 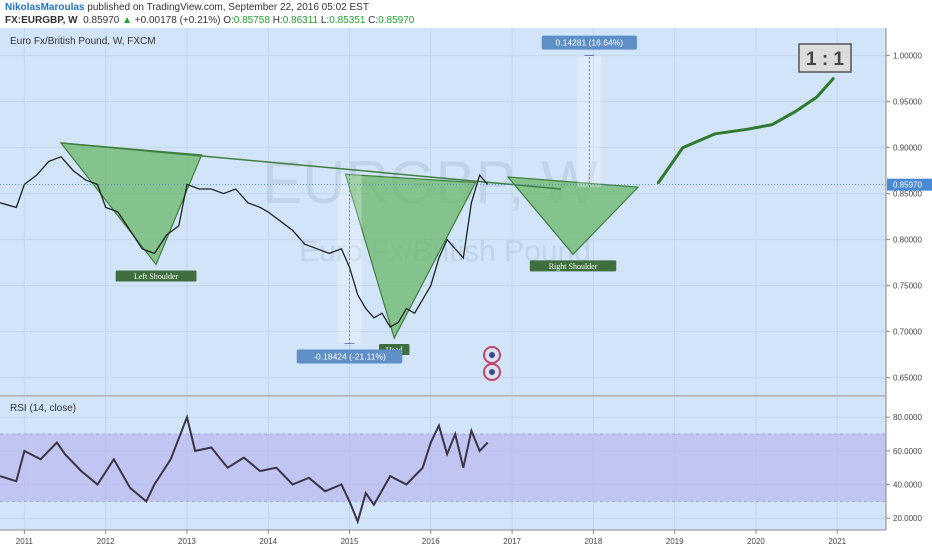 What do you see at coordinates (756, 541) in the screenshot?
I see `x-tick-label: 2020` at bounding box center [756, 541].